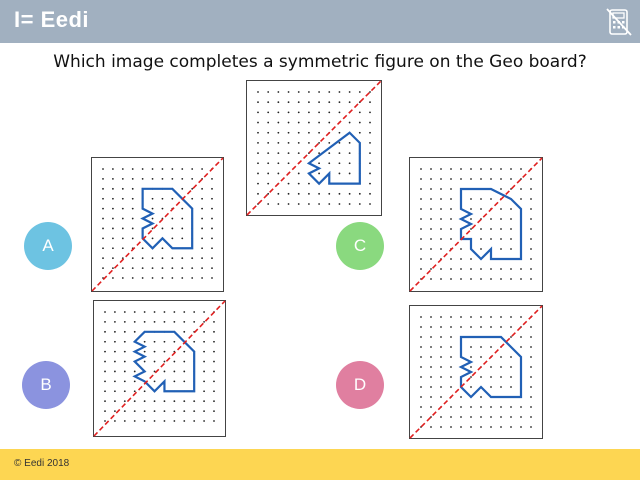 The width and height of the screenshot is (640, 480). What do you see at coordinates (360, 246) in the screenshot?
I see `option-c-button: C` at bounding box center [360, 246].